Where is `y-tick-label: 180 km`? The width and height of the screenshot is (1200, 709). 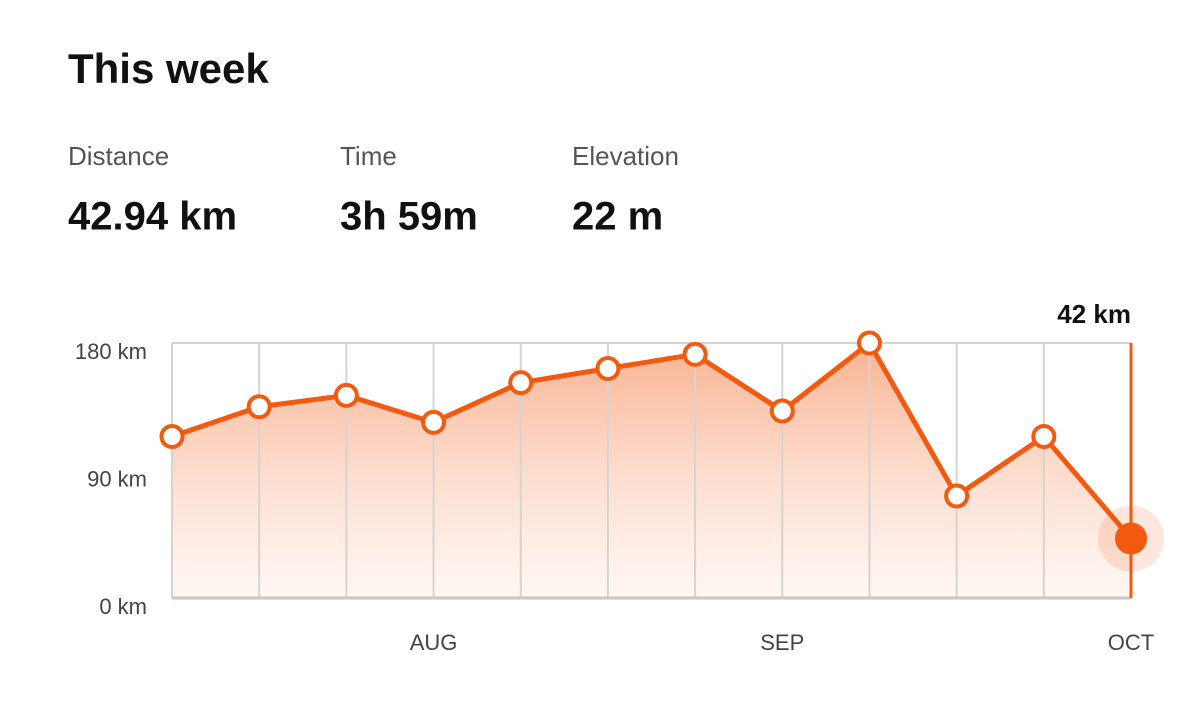
y-tick-label: 180 km is located at coordinates (111, 351).